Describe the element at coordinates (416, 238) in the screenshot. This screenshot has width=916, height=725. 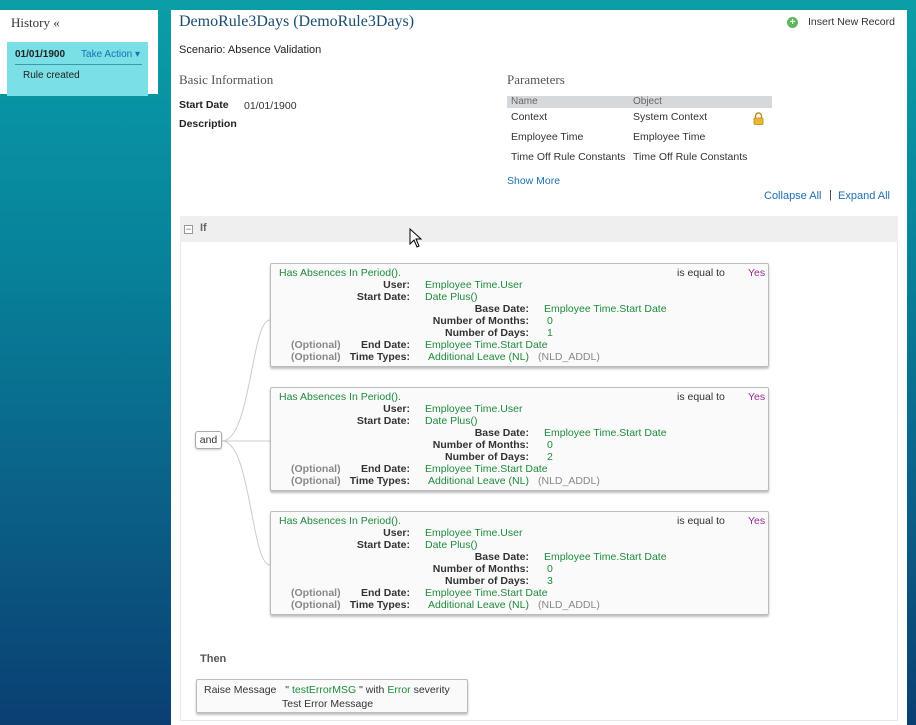
I see `mouse-cursor-icon` at that location.